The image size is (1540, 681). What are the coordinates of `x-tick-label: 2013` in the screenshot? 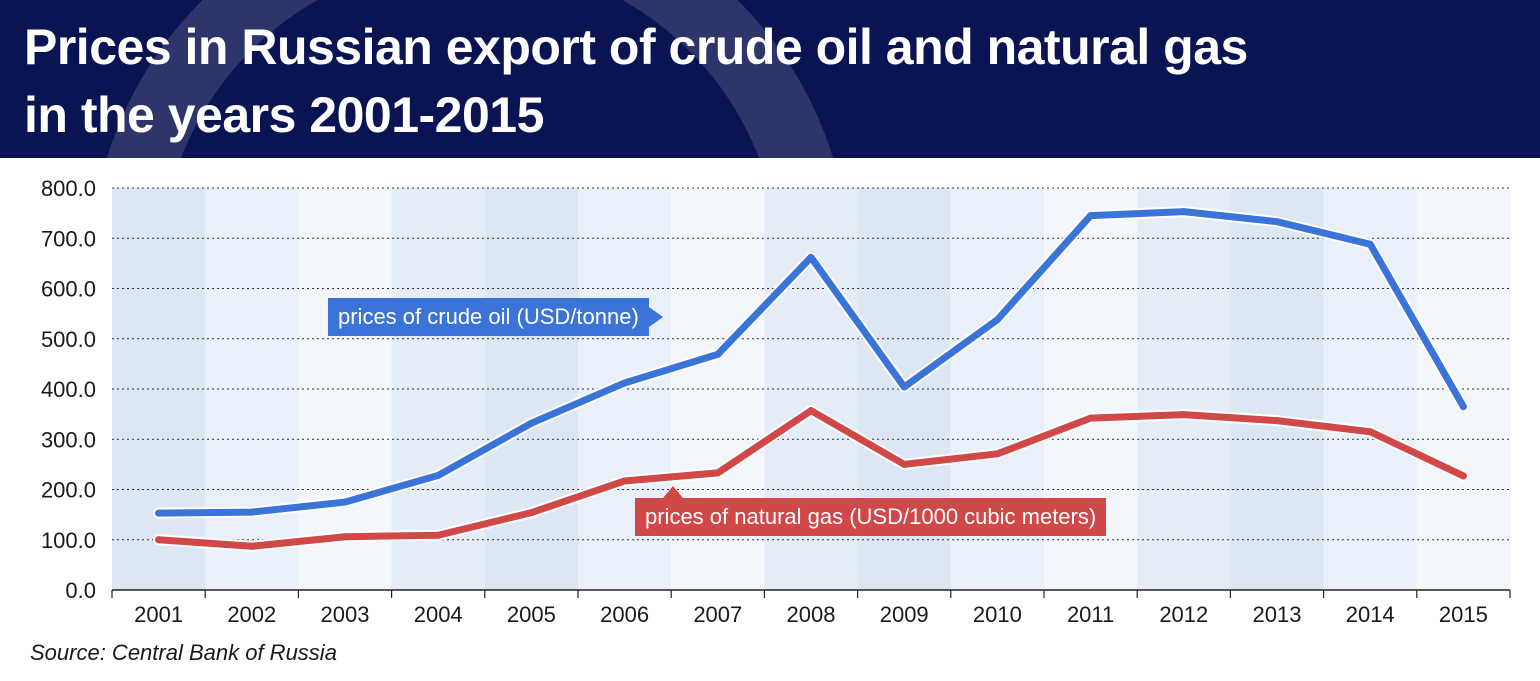 It's located at (1277, 614).